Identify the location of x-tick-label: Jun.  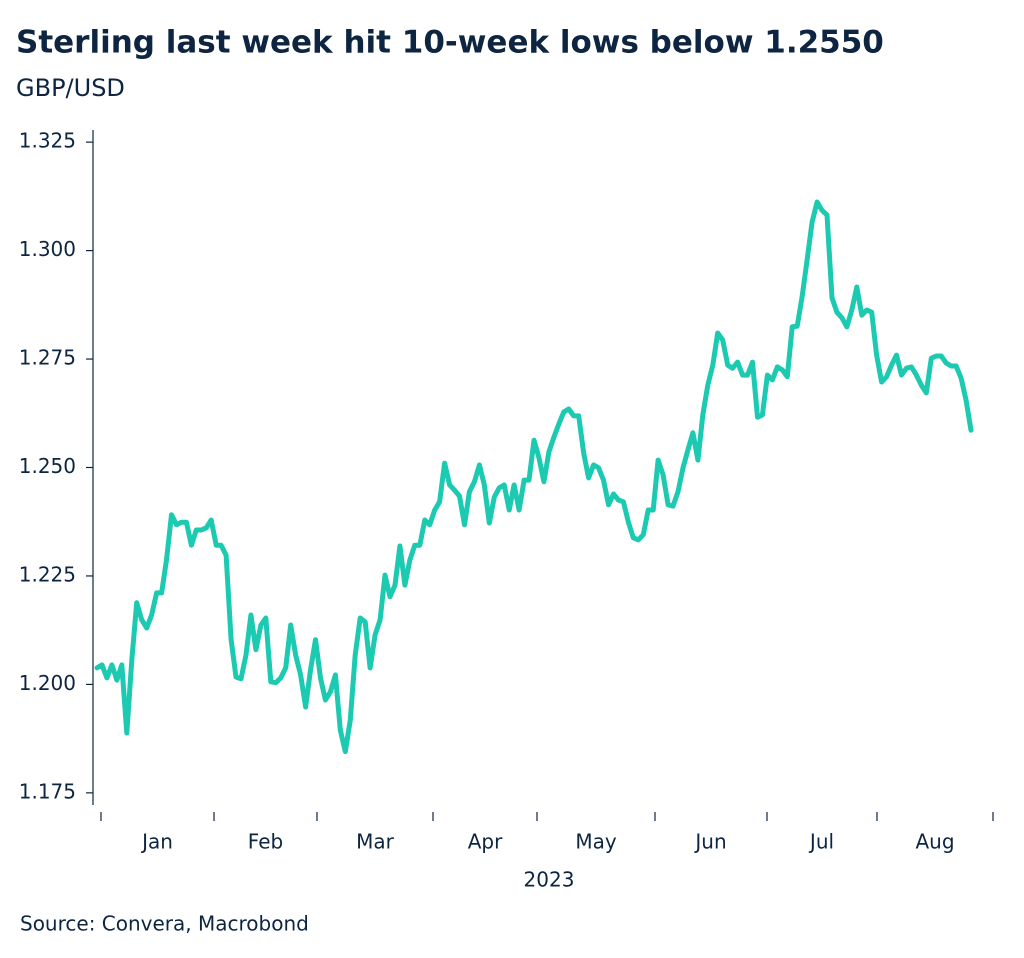
(709, 842).